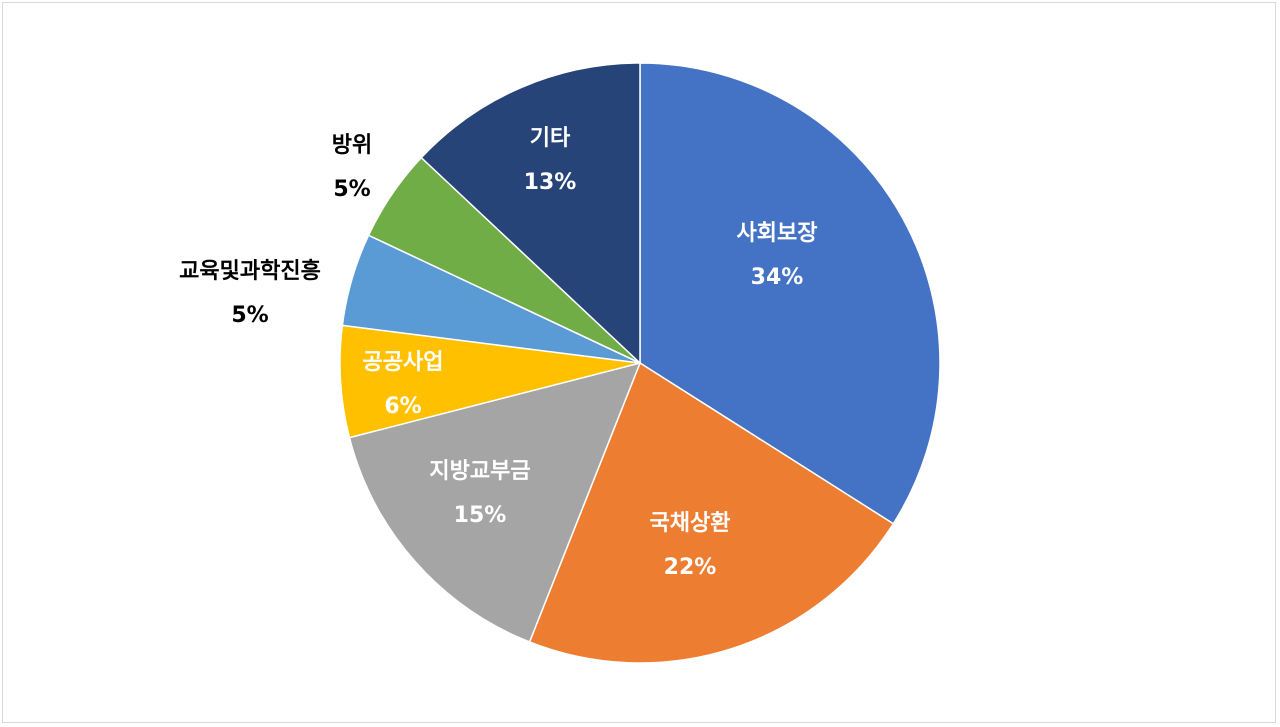 Image resolution: width=1280 pixels, height=727 pixels. I want to click on slice-category-label: 지방교부금, so click(479, 471).